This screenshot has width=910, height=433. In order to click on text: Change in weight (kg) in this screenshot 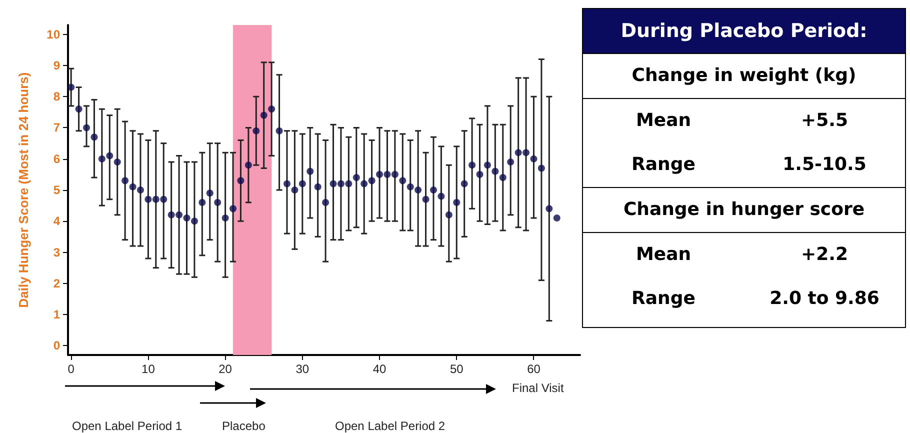, I will do `click(744, 75)`.